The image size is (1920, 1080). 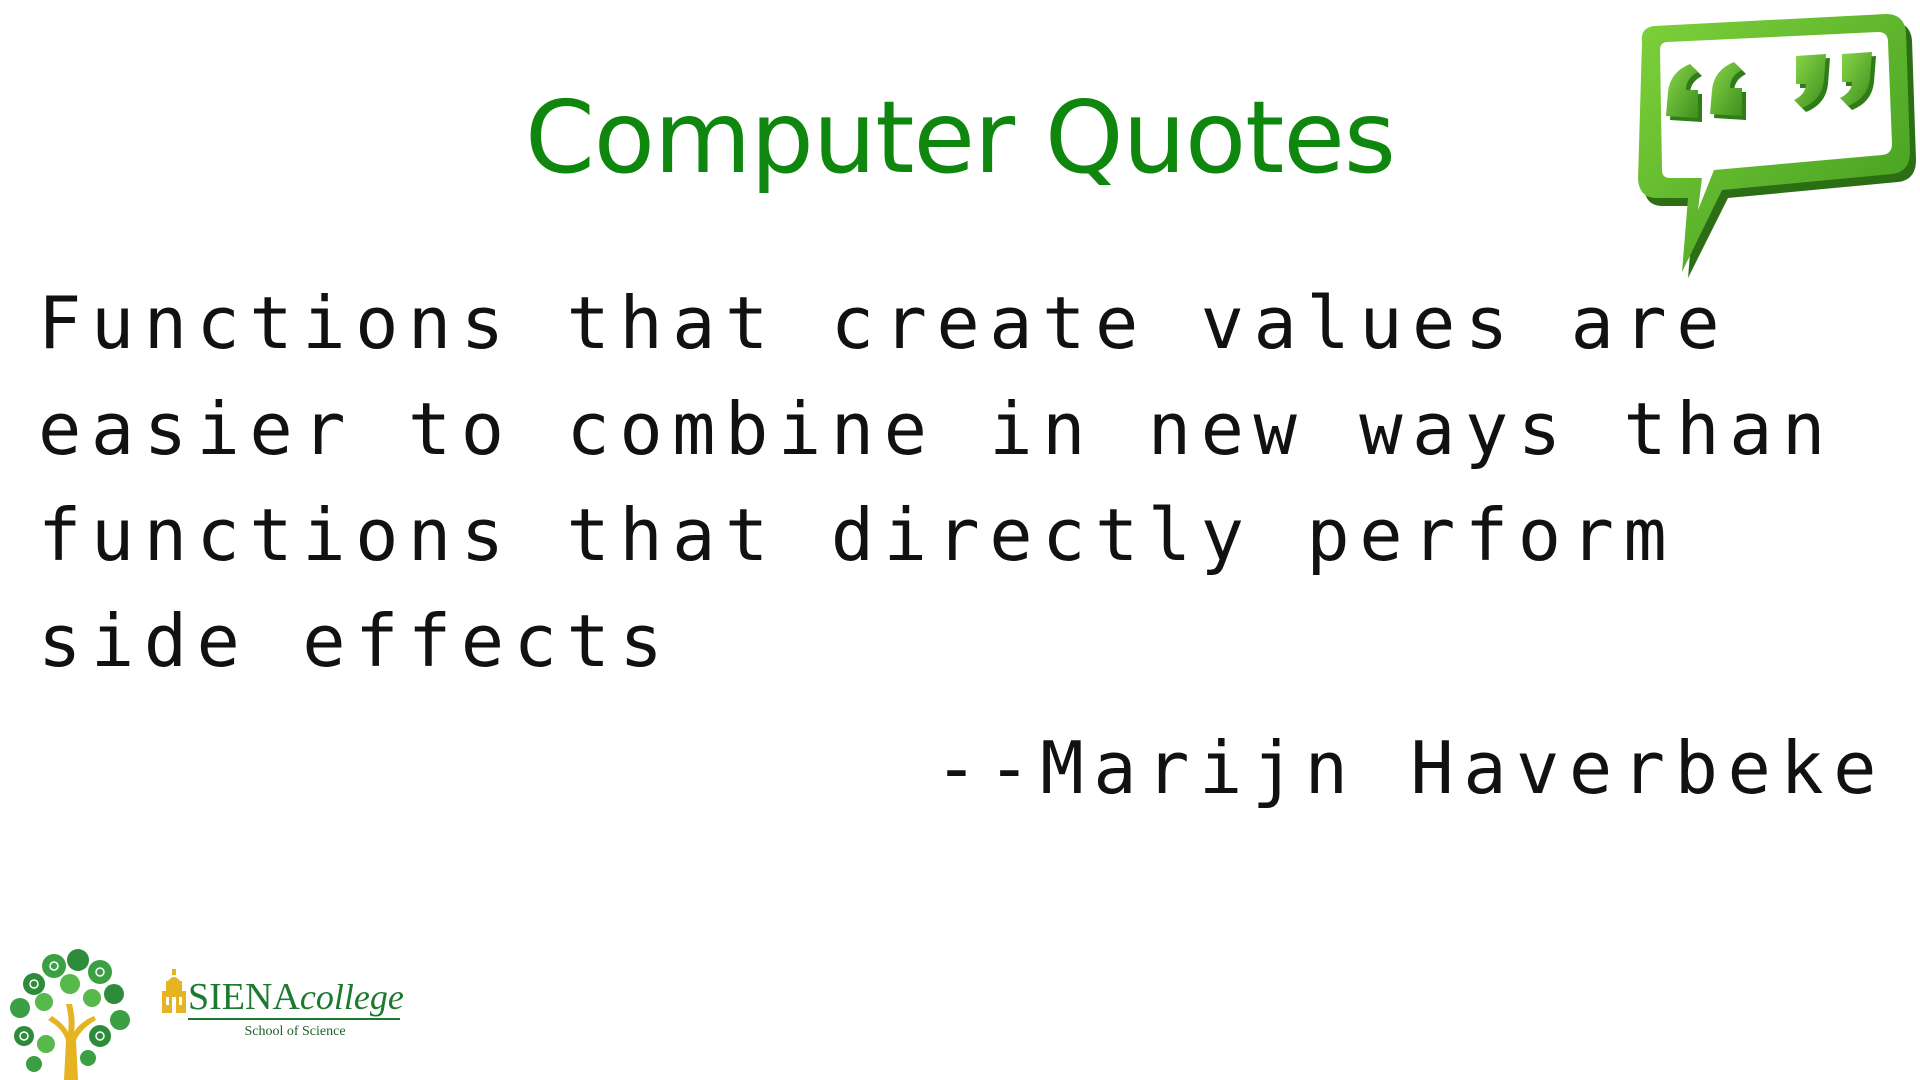 I want to click on siena-wordmark: SIENAcollege, so click(x=296, y=997).